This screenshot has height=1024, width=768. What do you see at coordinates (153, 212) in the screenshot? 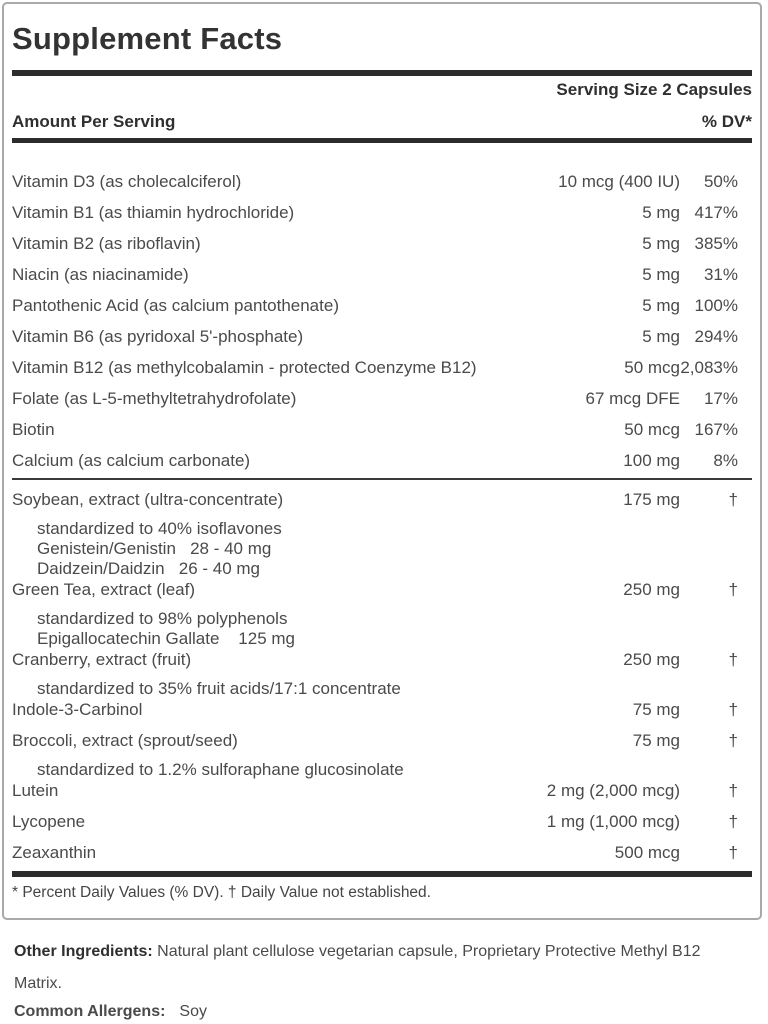
I see `nutrient-name: Vitamin B1 (as thiamin hydrochloride)` at bounding box center [153, 212].